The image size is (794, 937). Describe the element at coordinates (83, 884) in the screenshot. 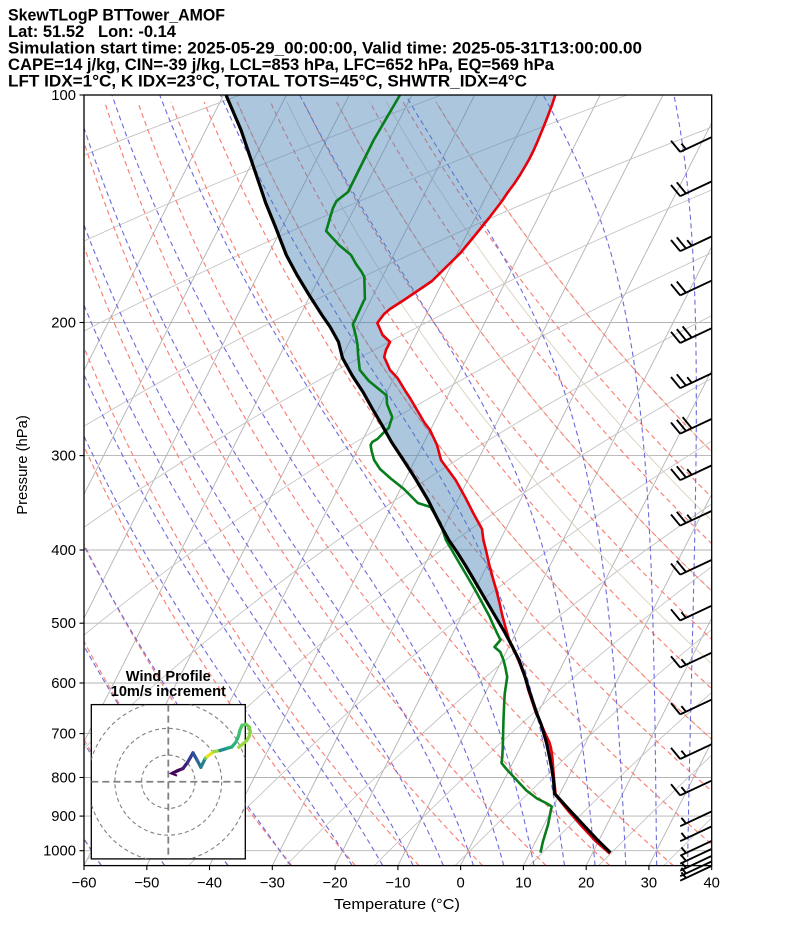

I see `svg-text: −60` at that location.